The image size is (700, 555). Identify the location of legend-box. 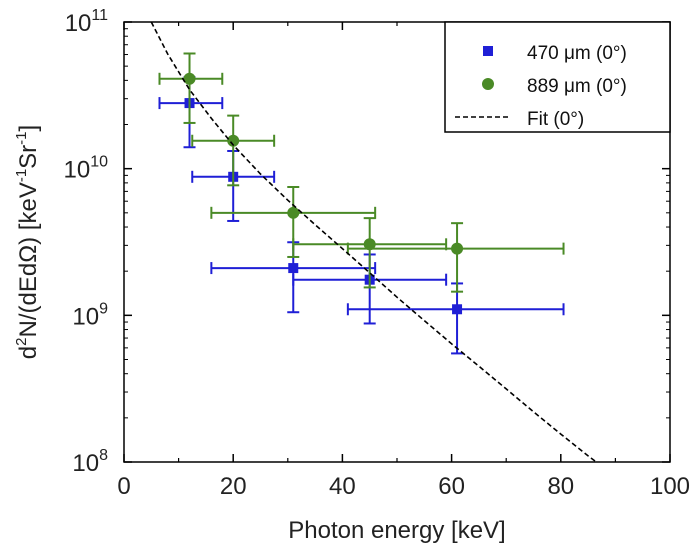
(557, 77).